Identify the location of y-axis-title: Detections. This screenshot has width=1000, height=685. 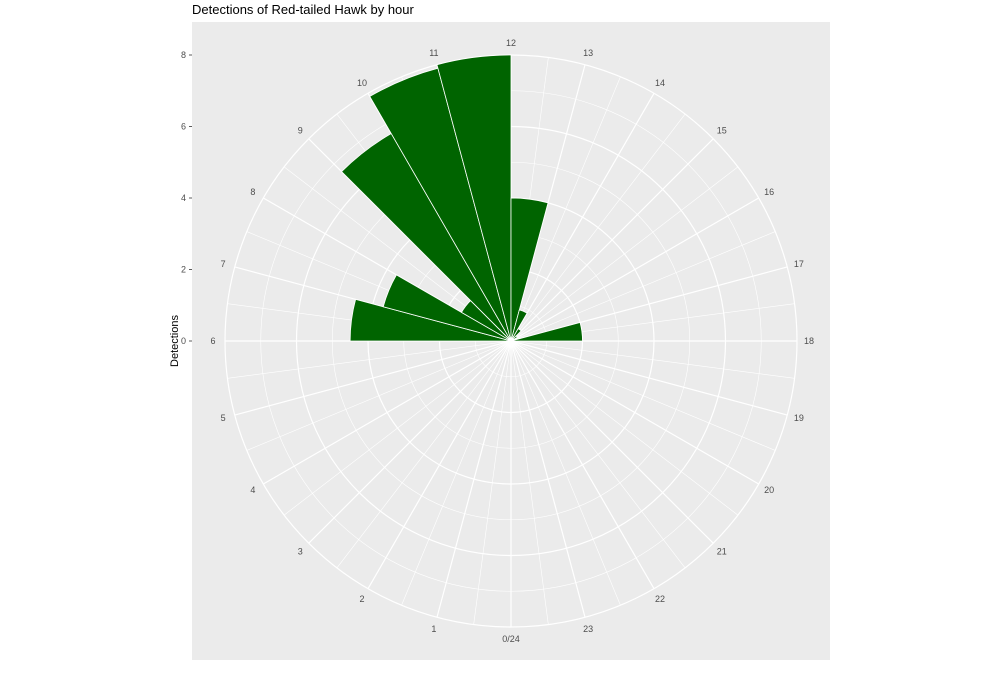
(175, 341).